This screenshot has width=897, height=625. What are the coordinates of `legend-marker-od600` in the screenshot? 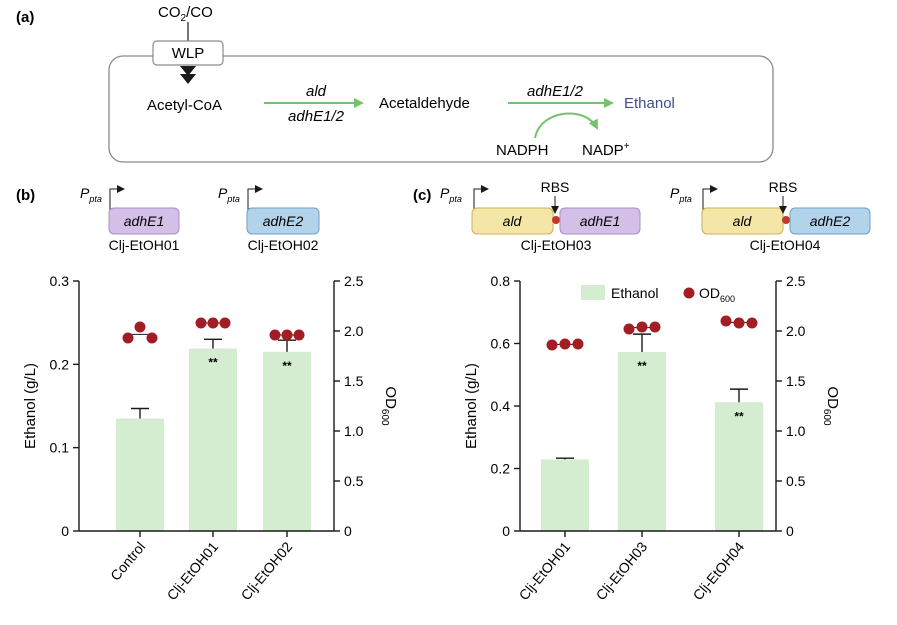 It's located at (689, 293).